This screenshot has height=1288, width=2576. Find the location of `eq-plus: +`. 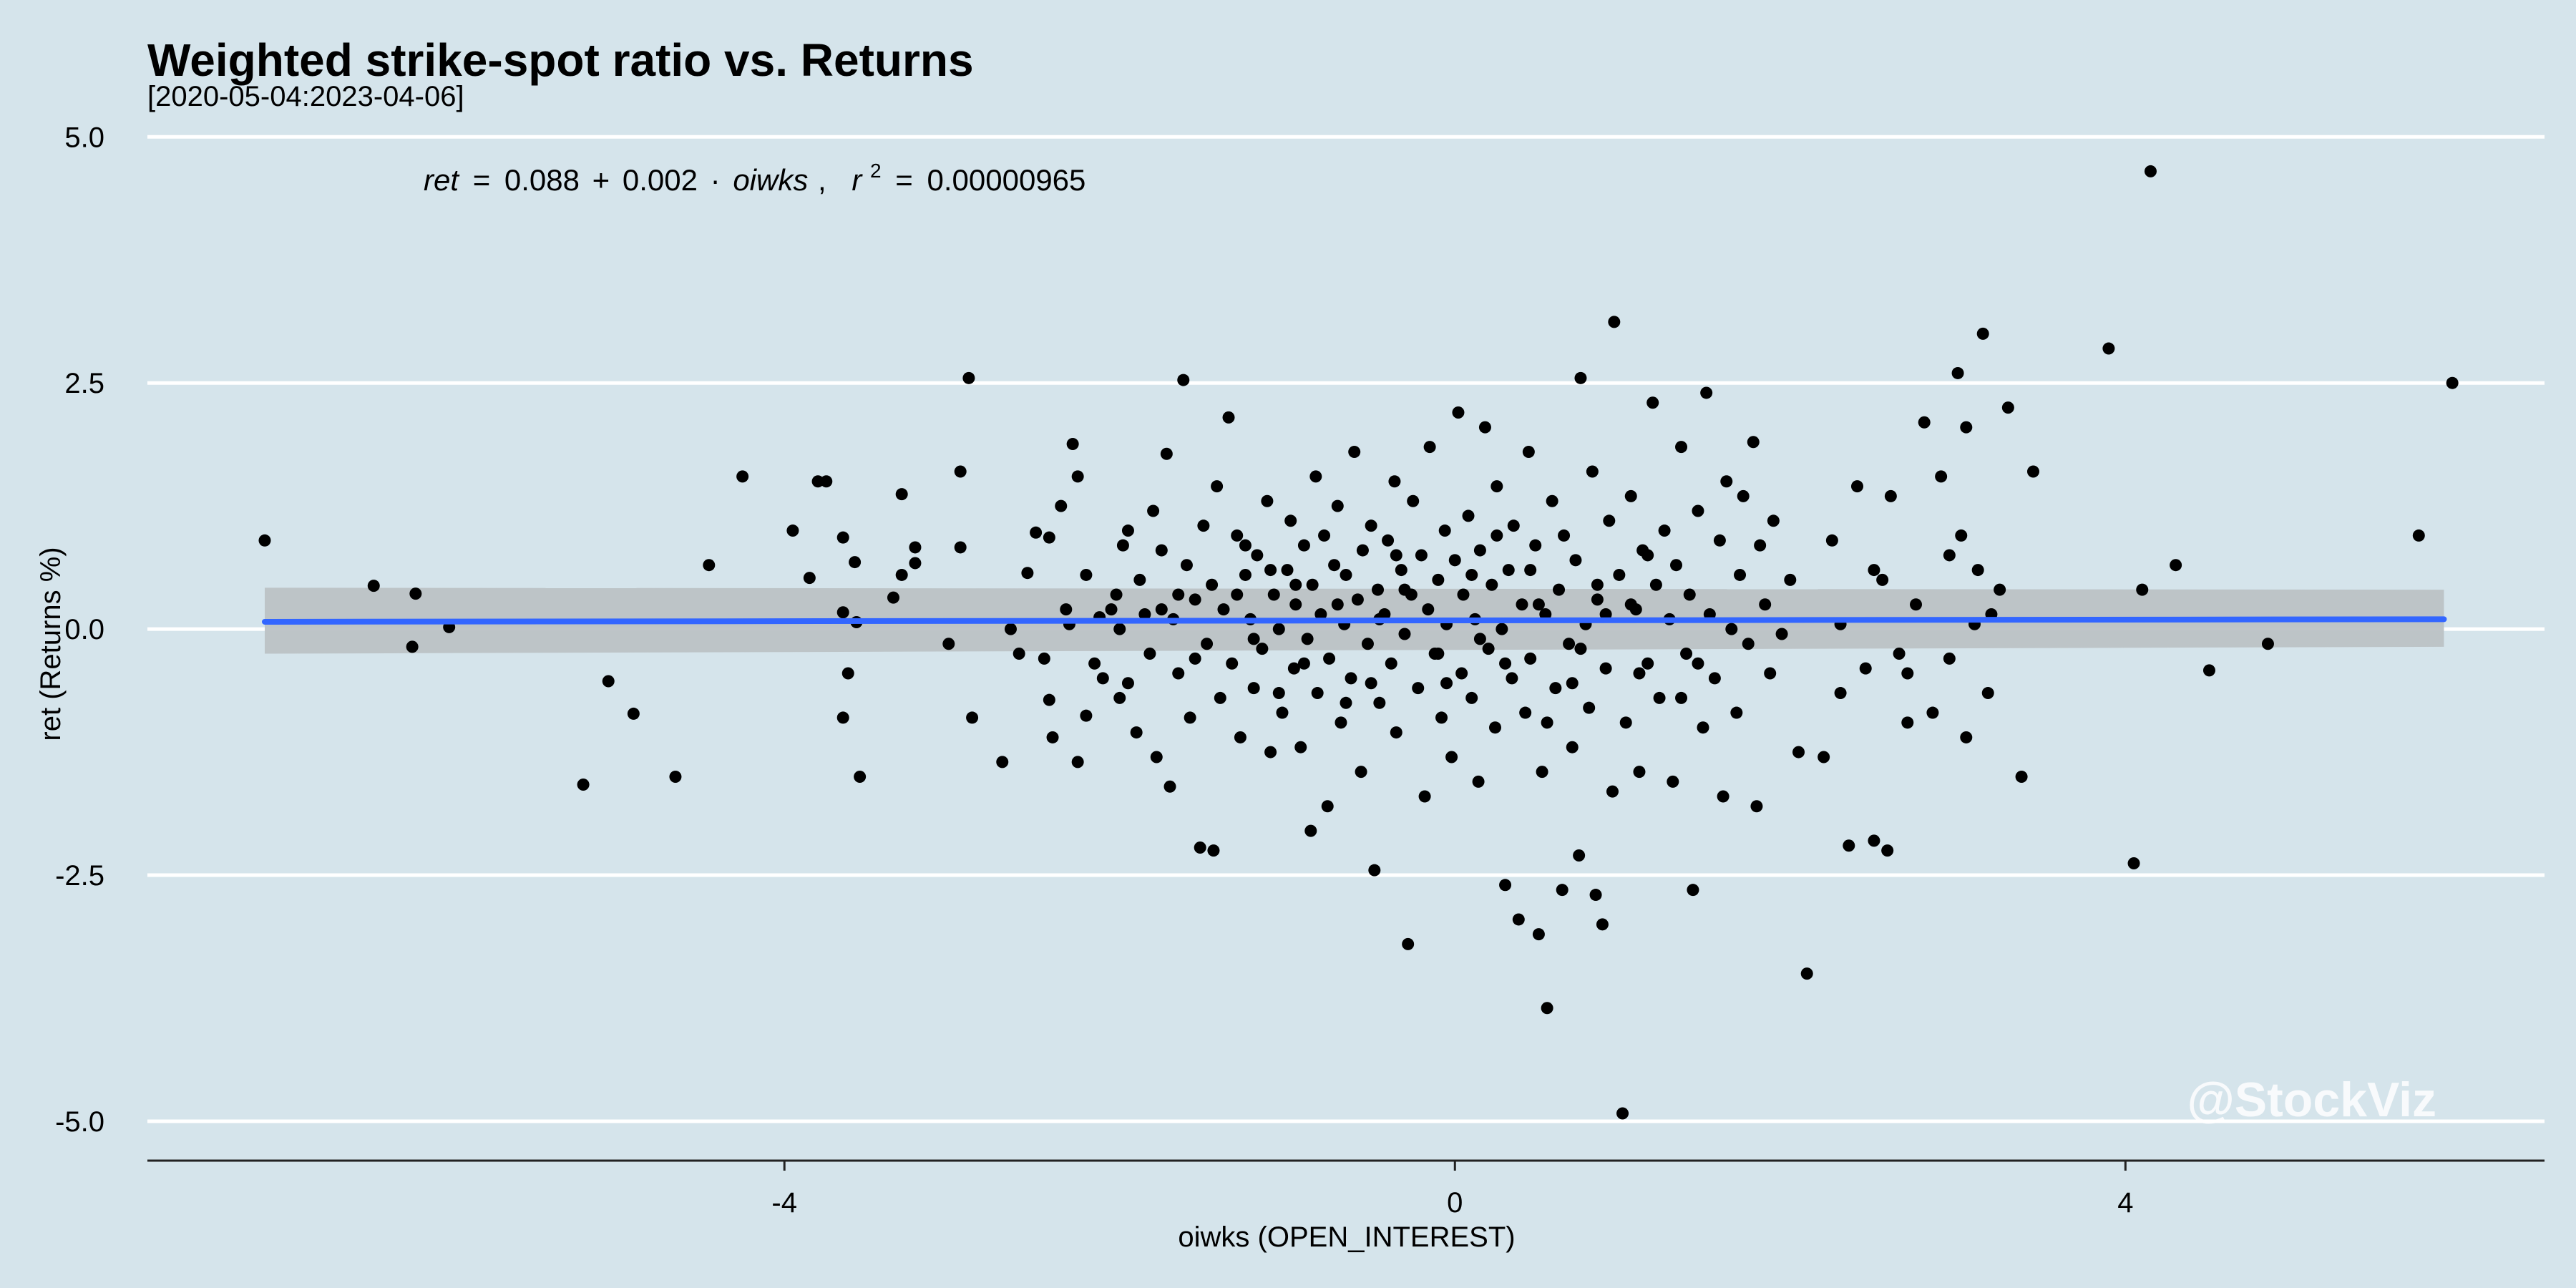

eq-plus: + is located at coordinates (601, 180).